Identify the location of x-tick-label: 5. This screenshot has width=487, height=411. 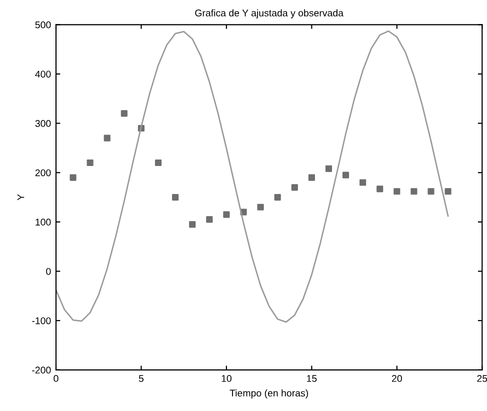
(141, 378).